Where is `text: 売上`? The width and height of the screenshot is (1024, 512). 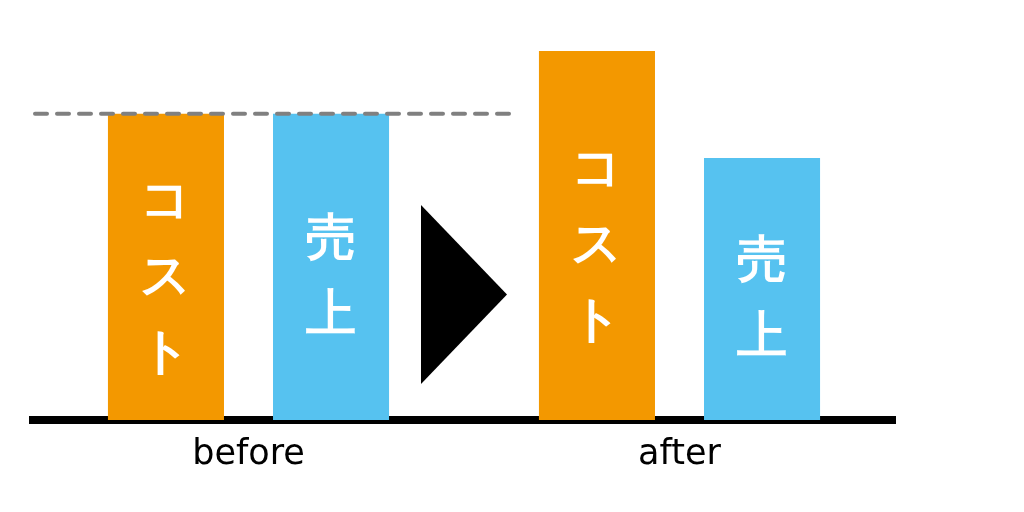
text: 売上 is located at coordinates (762, 296).